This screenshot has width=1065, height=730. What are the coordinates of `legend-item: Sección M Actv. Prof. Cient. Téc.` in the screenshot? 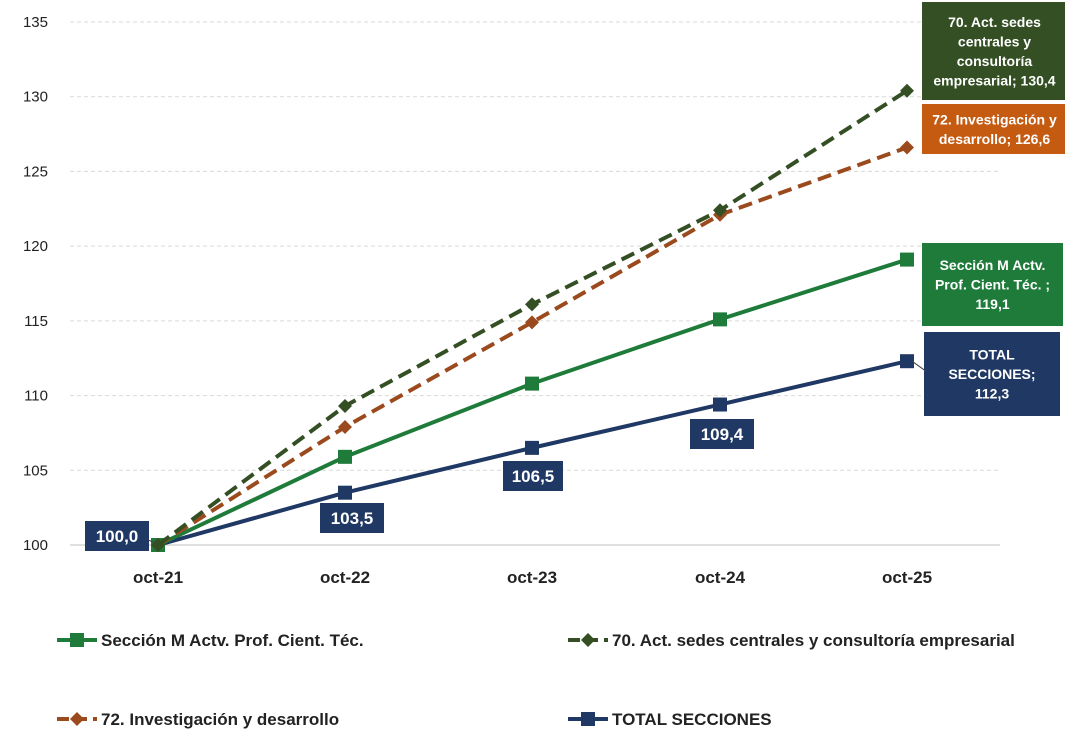 It's located at (210, 640).